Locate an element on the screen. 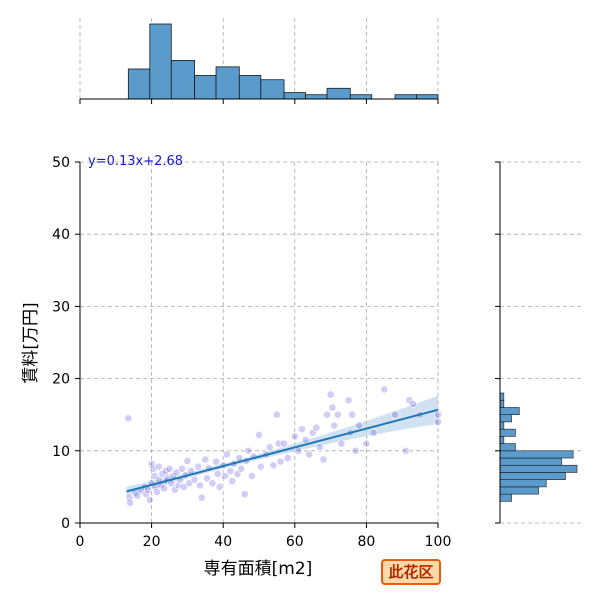 Image resolution: width=600 pixels, height=600 pixels. right-marginal-histogram is located at coordinates (538, 447).